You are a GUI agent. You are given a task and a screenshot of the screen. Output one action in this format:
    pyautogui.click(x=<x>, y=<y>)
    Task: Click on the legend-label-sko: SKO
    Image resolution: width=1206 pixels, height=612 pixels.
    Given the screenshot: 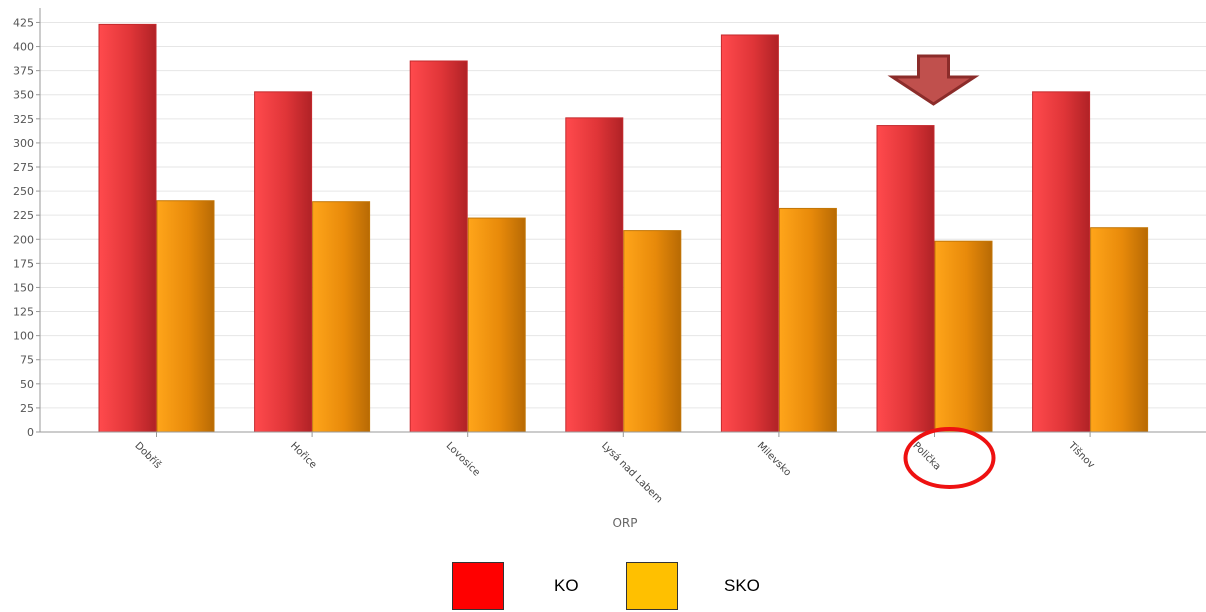 What is the action you would take?
    pyautogui.click(x=742, y=585)
    